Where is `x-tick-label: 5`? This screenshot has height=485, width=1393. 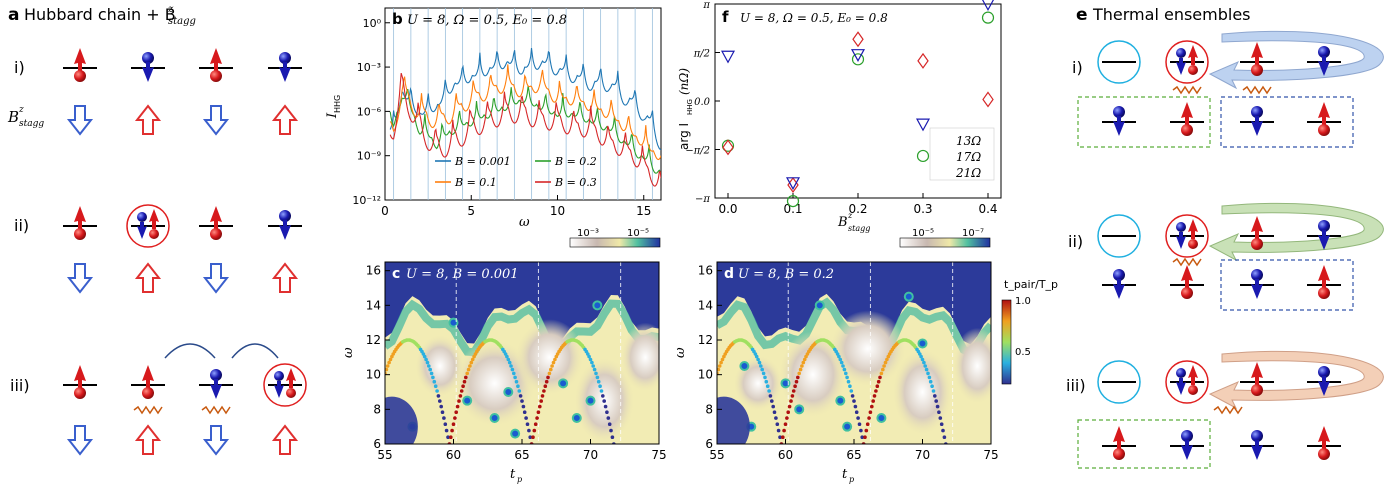 x-tick-label: 5 is located at coordinates (471, 211).